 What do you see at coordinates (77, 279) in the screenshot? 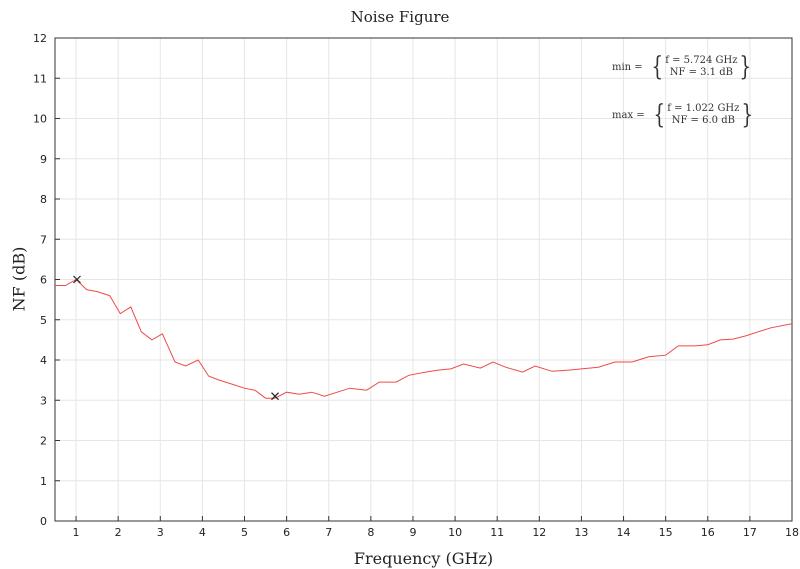
I see `max-marker` at bounding box center [77, 279].